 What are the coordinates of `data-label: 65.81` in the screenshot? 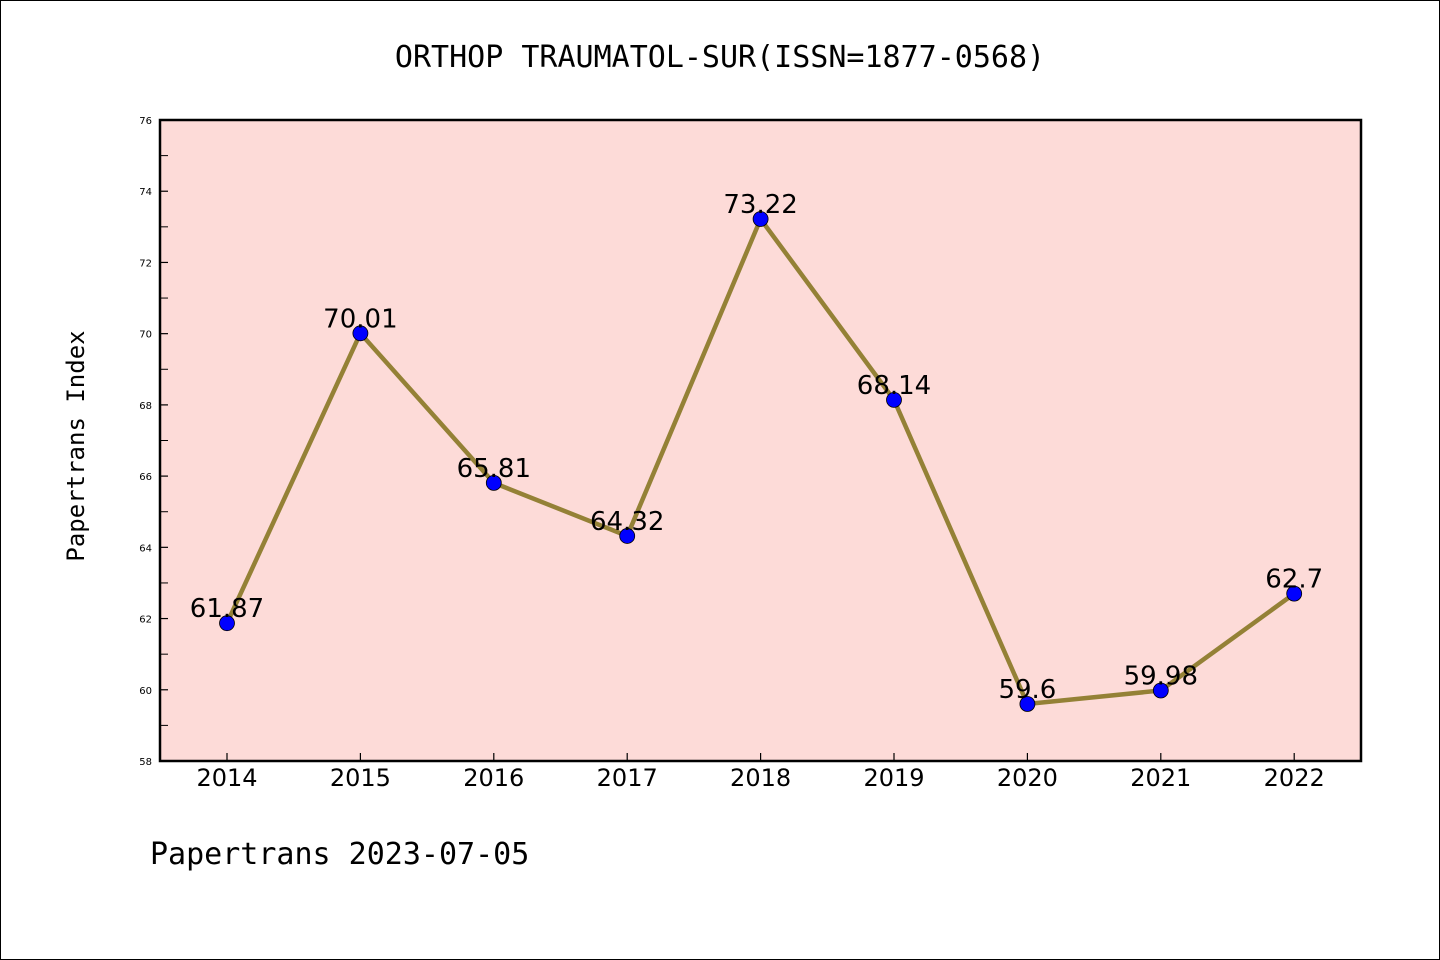 It's located at (494, 469).